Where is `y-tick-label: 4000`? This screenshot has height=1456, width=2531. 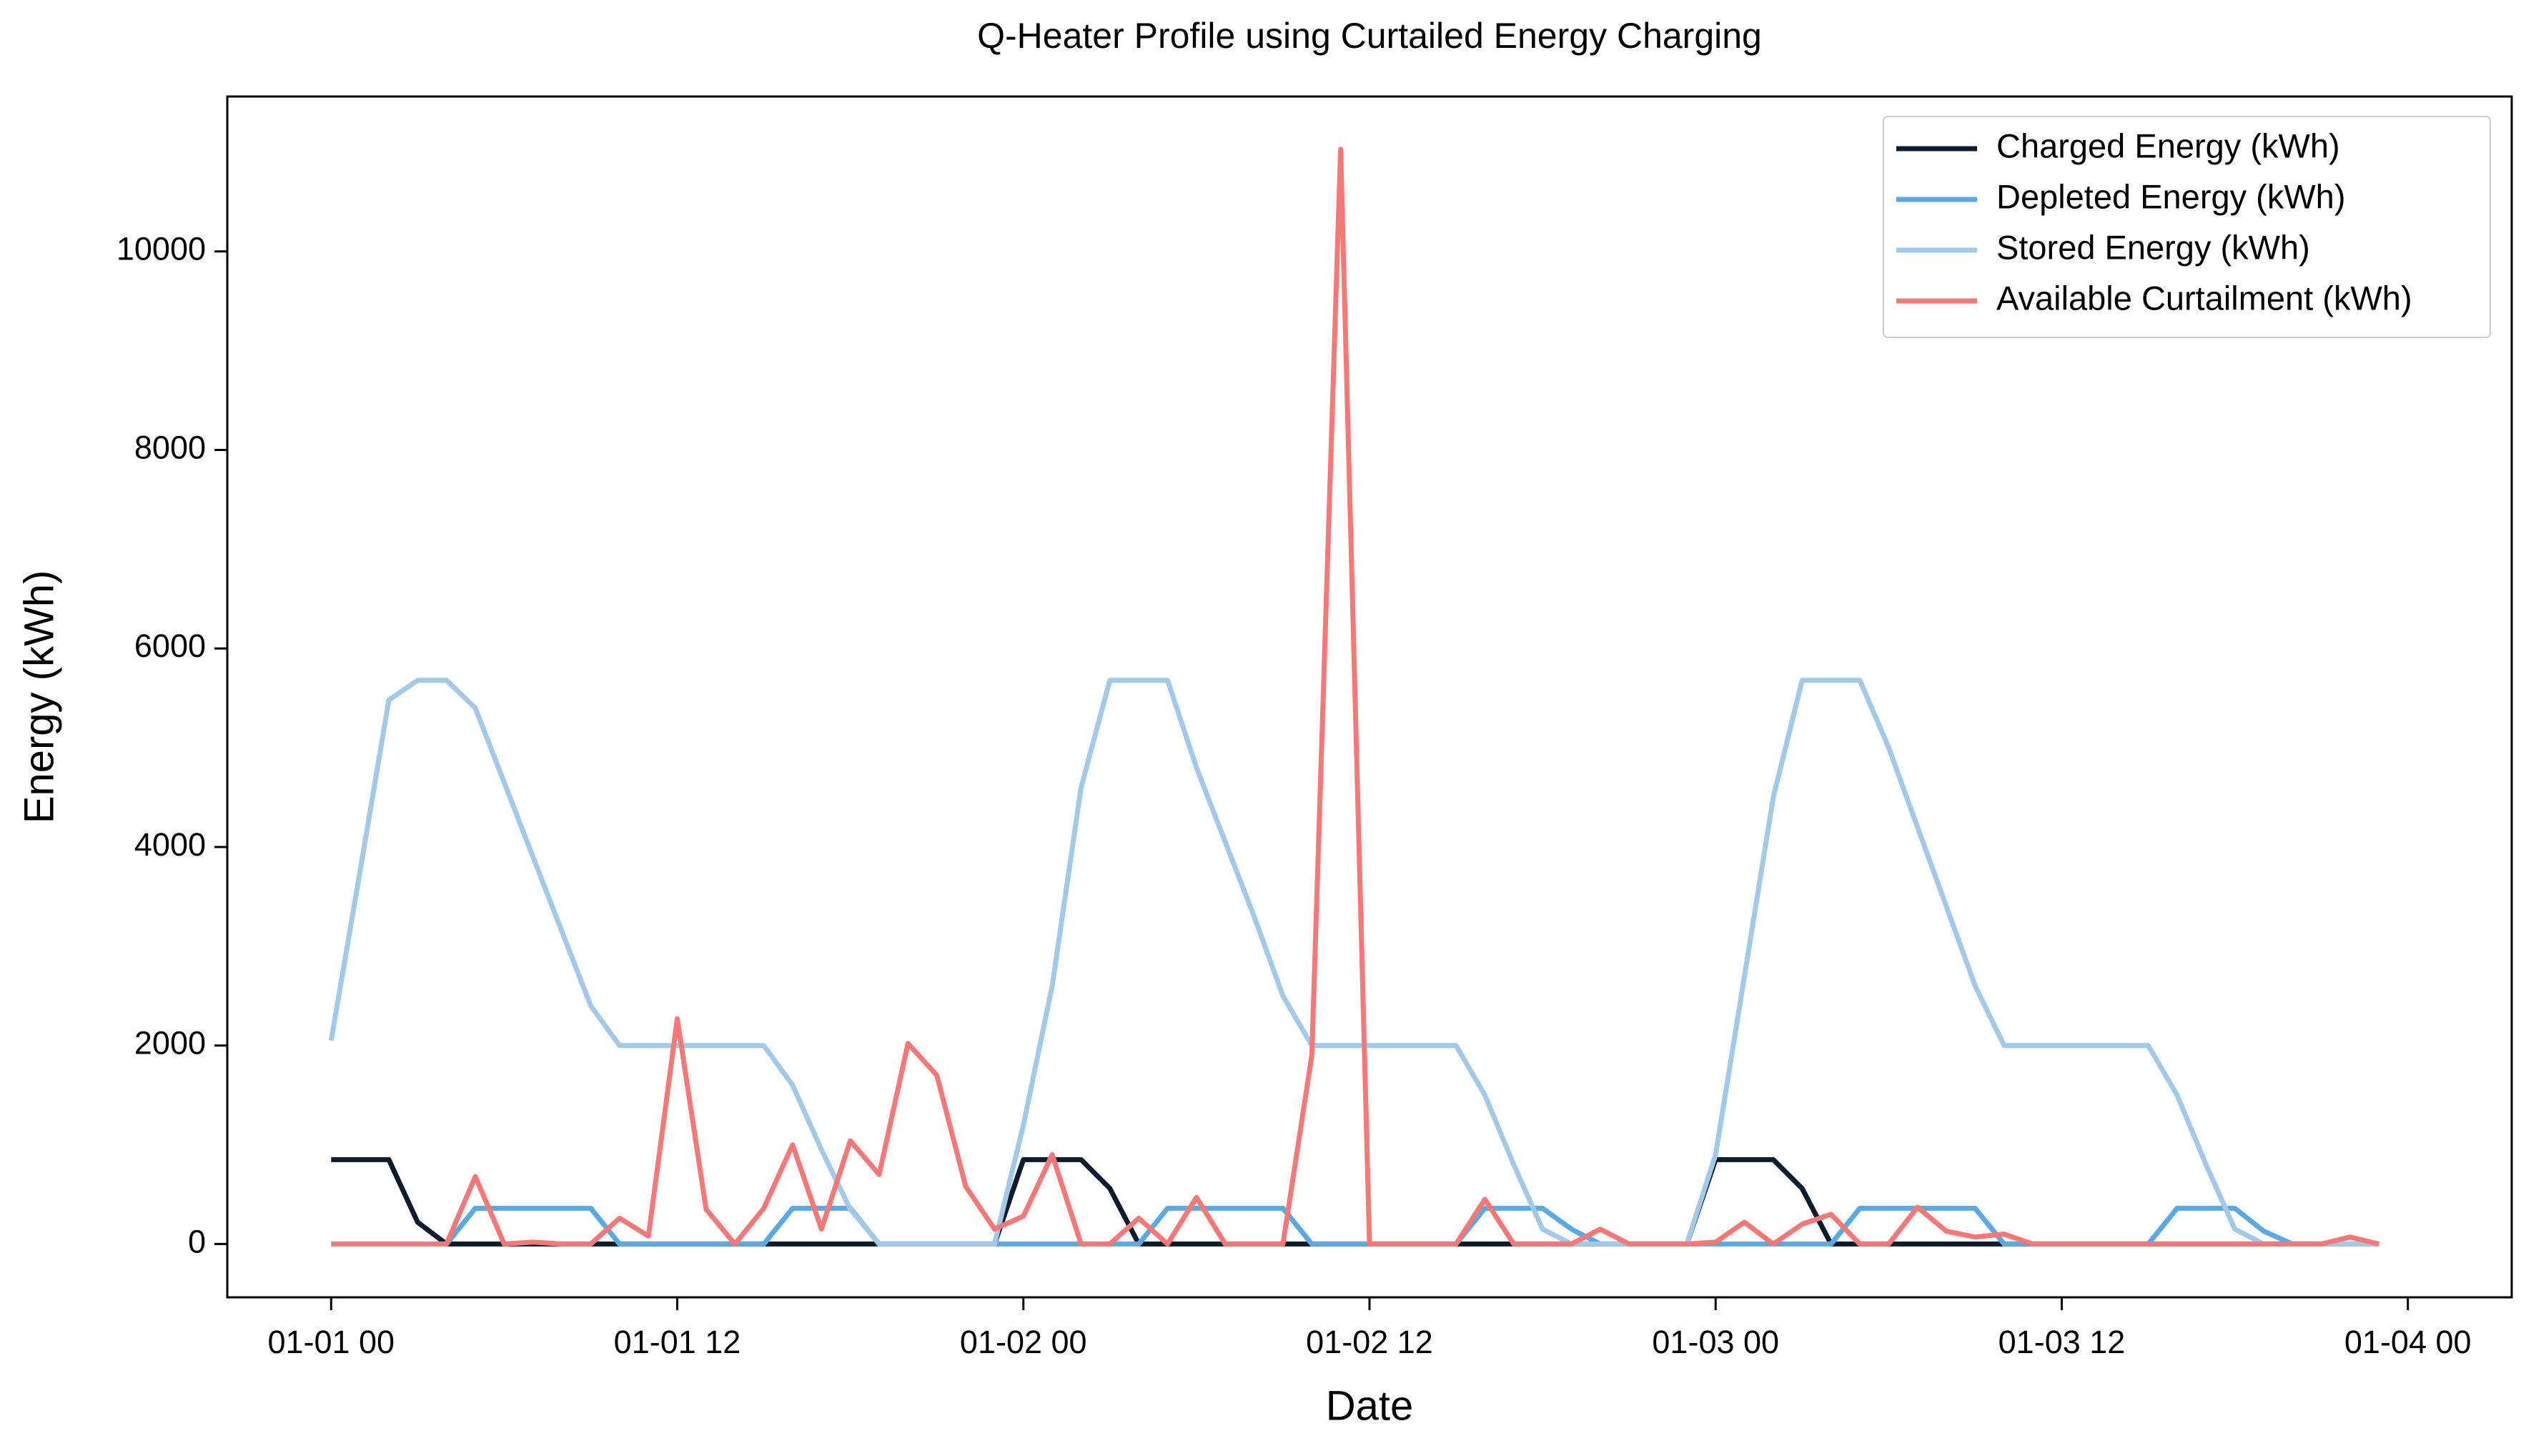 y-tick-label: 4000 is located at coordinates (170, 844).